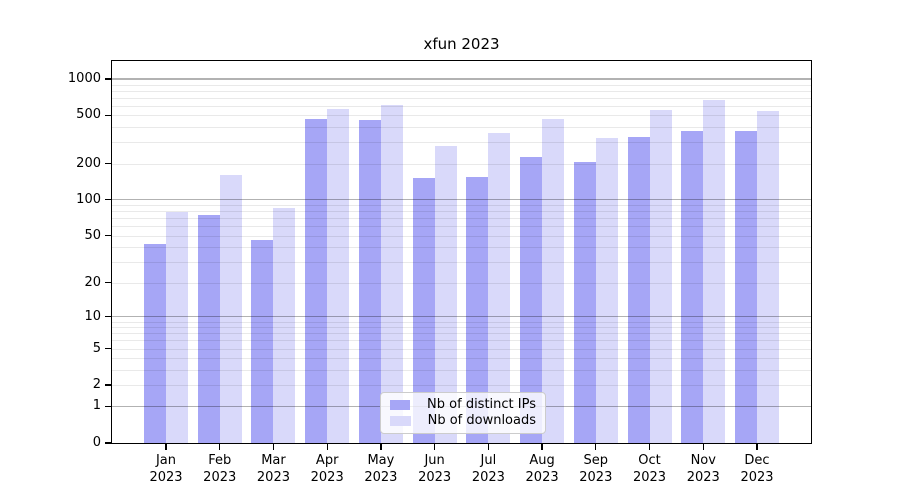 This screenshot has width=900, height=500. Describe the element at coordinates (327, 469) in the screenshot. I see `x-tick-label-apr: Apr 2023` at that location.